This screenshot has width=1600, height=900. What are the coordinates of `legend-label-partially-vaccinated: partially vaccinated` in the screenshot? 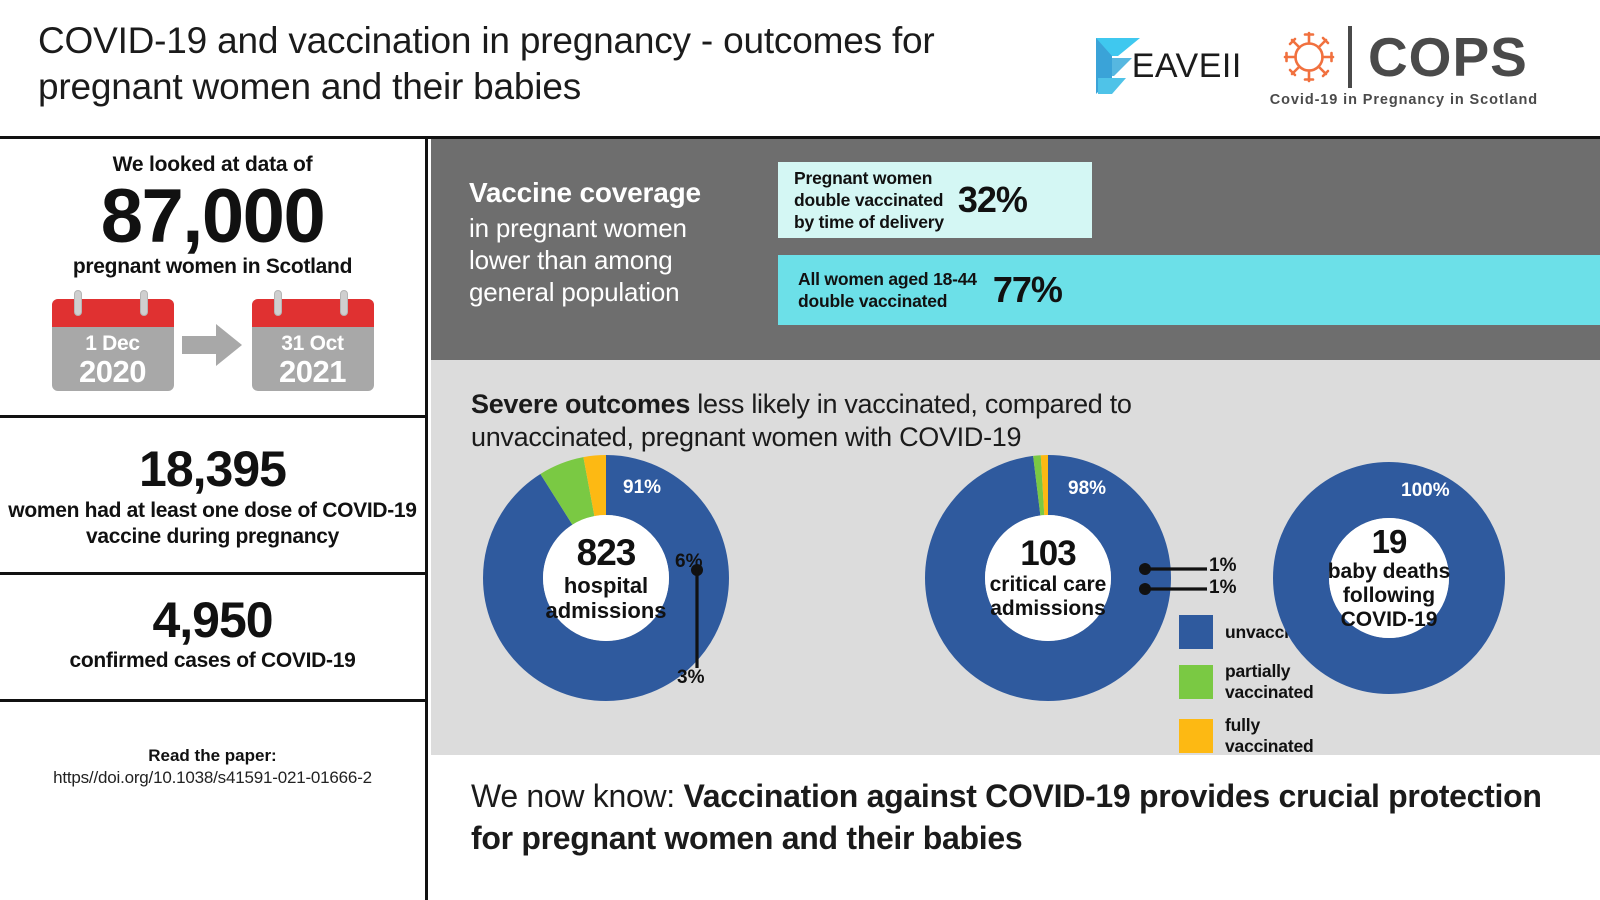 It's located at (1269, 681).